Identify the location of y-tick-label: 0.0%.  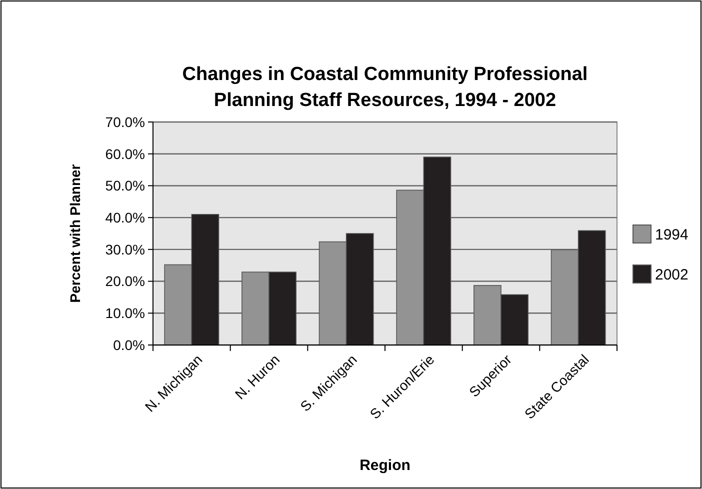
(129, 344).